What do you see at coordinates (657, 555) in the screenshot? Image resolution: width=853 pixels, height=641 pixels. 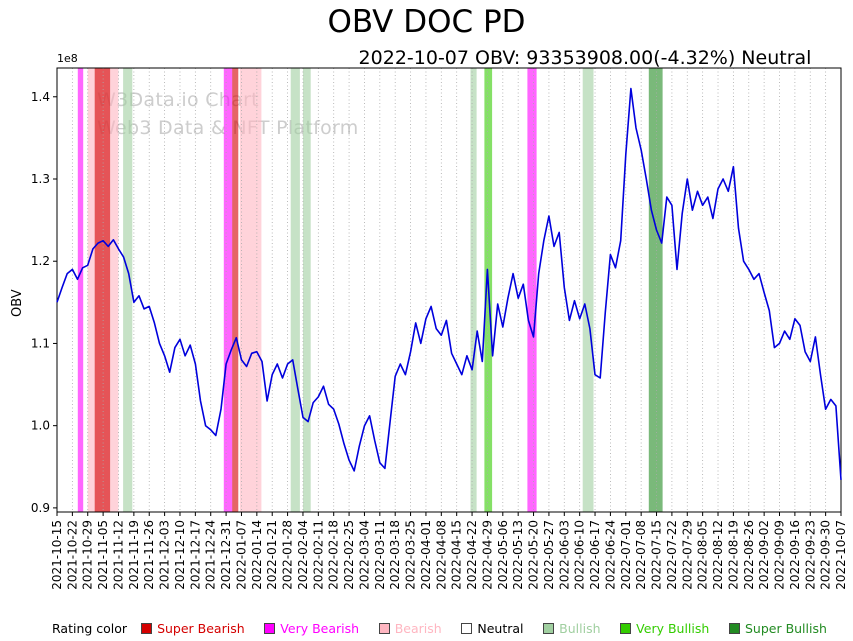 I see `x-tick-label: 2022-07-15` at bounding box center [657, 555].